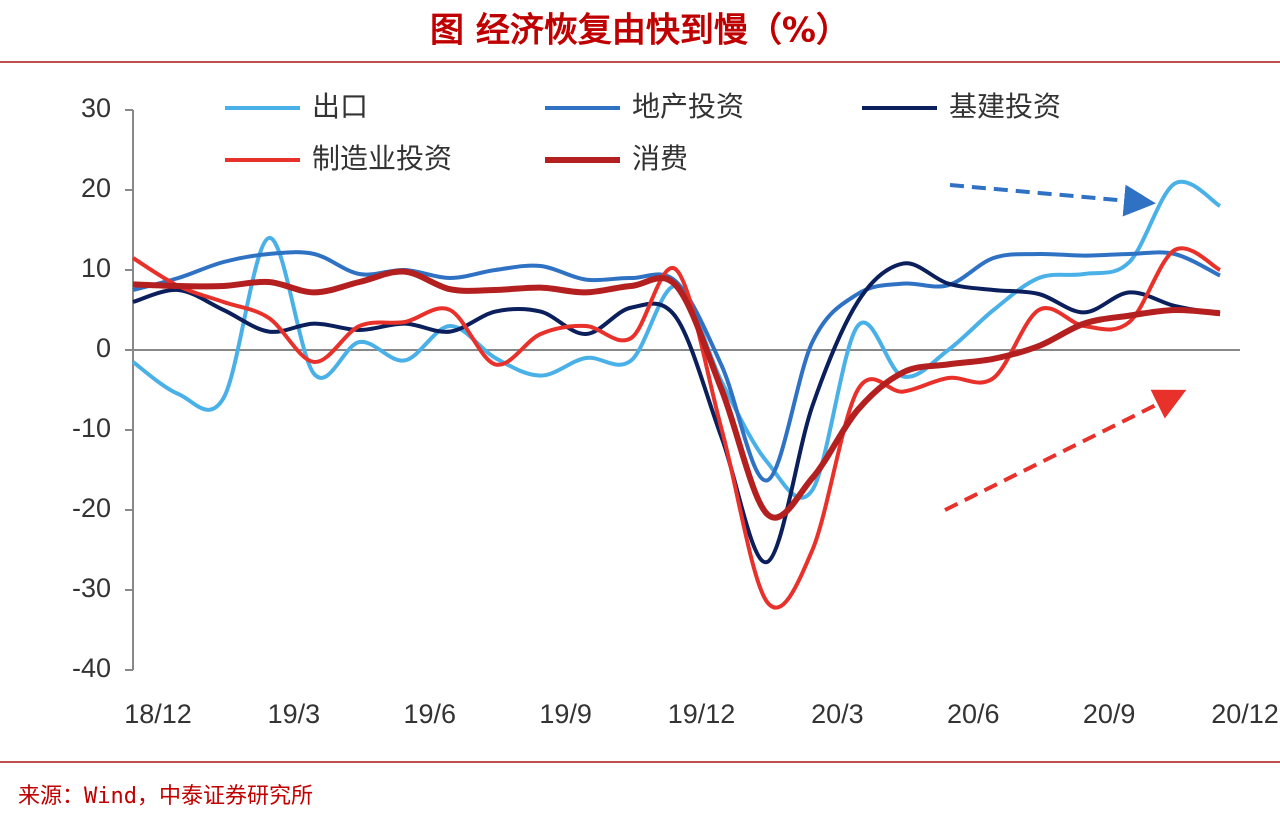 The height and width of the screenshot is (816, 1280). I want to click on x-tick-label: 19/9, so click(565, 714).